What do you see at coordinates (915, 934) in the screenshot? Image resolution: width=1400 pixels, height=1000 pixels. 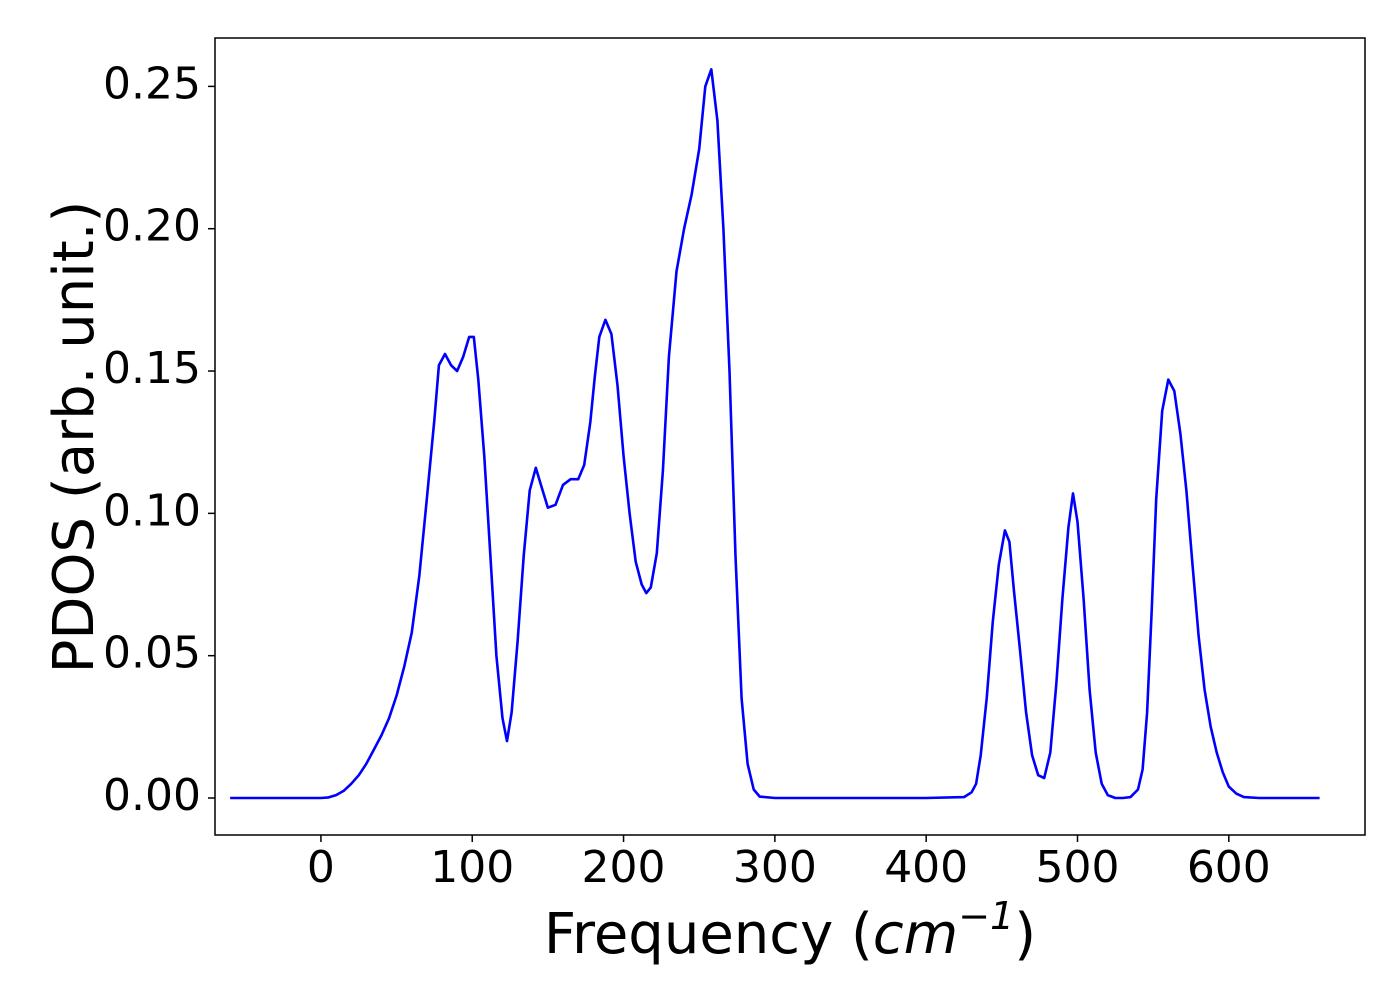 I see `x-axis-label-unit: cm` at bounding box center [915, 934].